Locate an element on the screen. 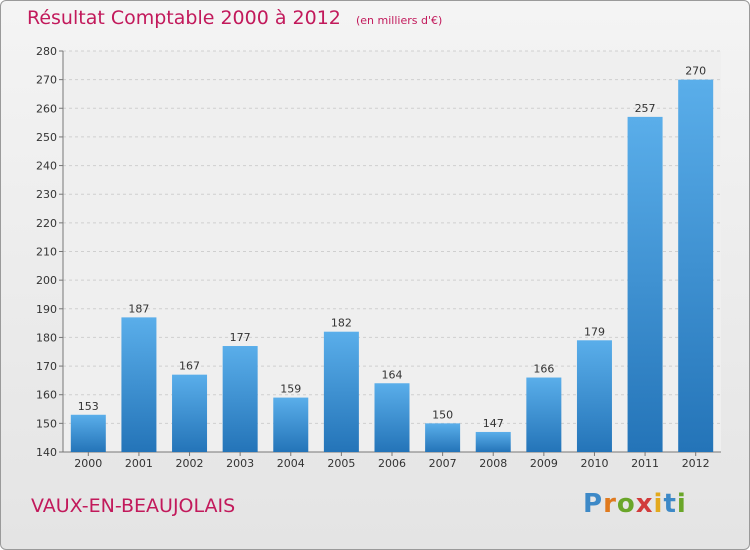 This screenshot has width=750, height=550. bar-2009 is located at coordinates (544, 414).